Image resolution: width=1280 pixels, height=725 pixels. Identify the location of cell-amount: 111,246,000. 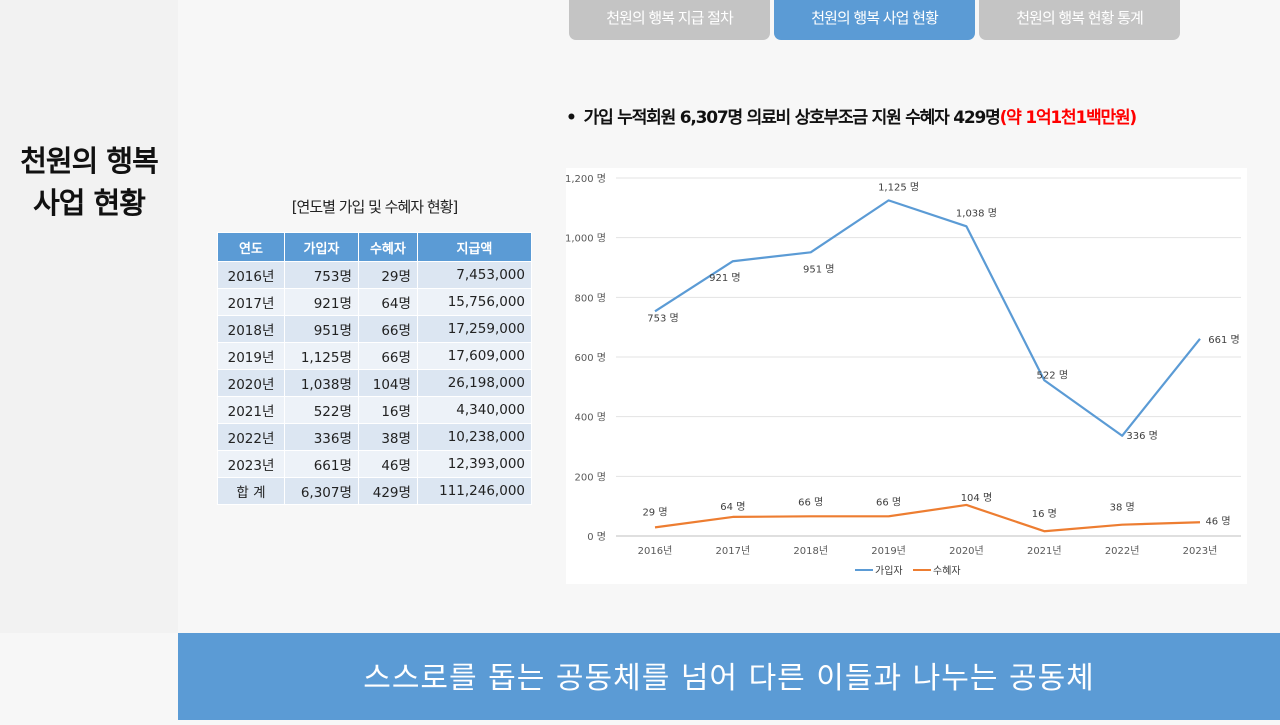
(474, 491).